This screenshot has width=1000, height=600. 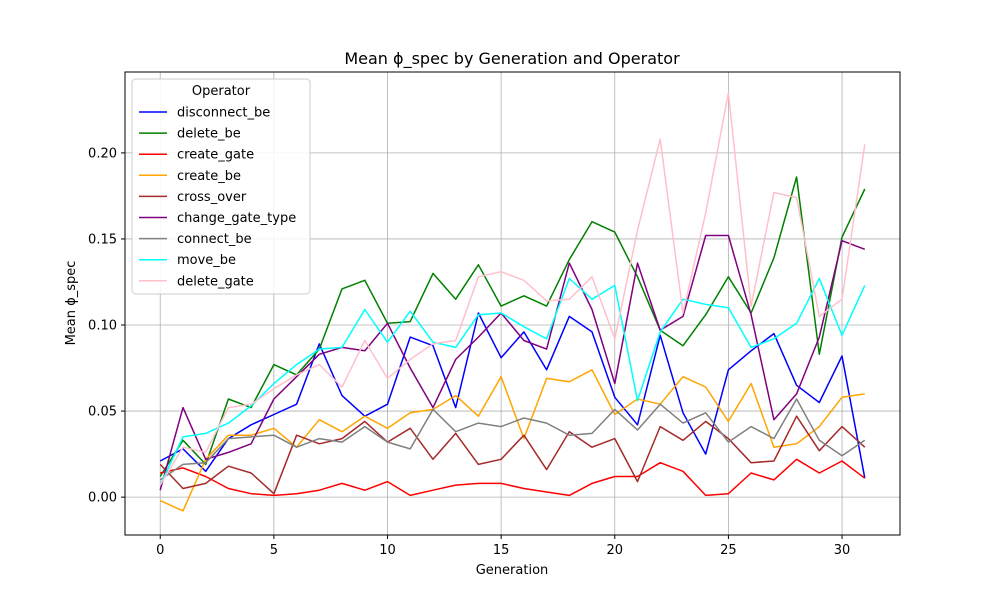 I want to click on y-tick-label: 0.05, so click(x=102, y=412).